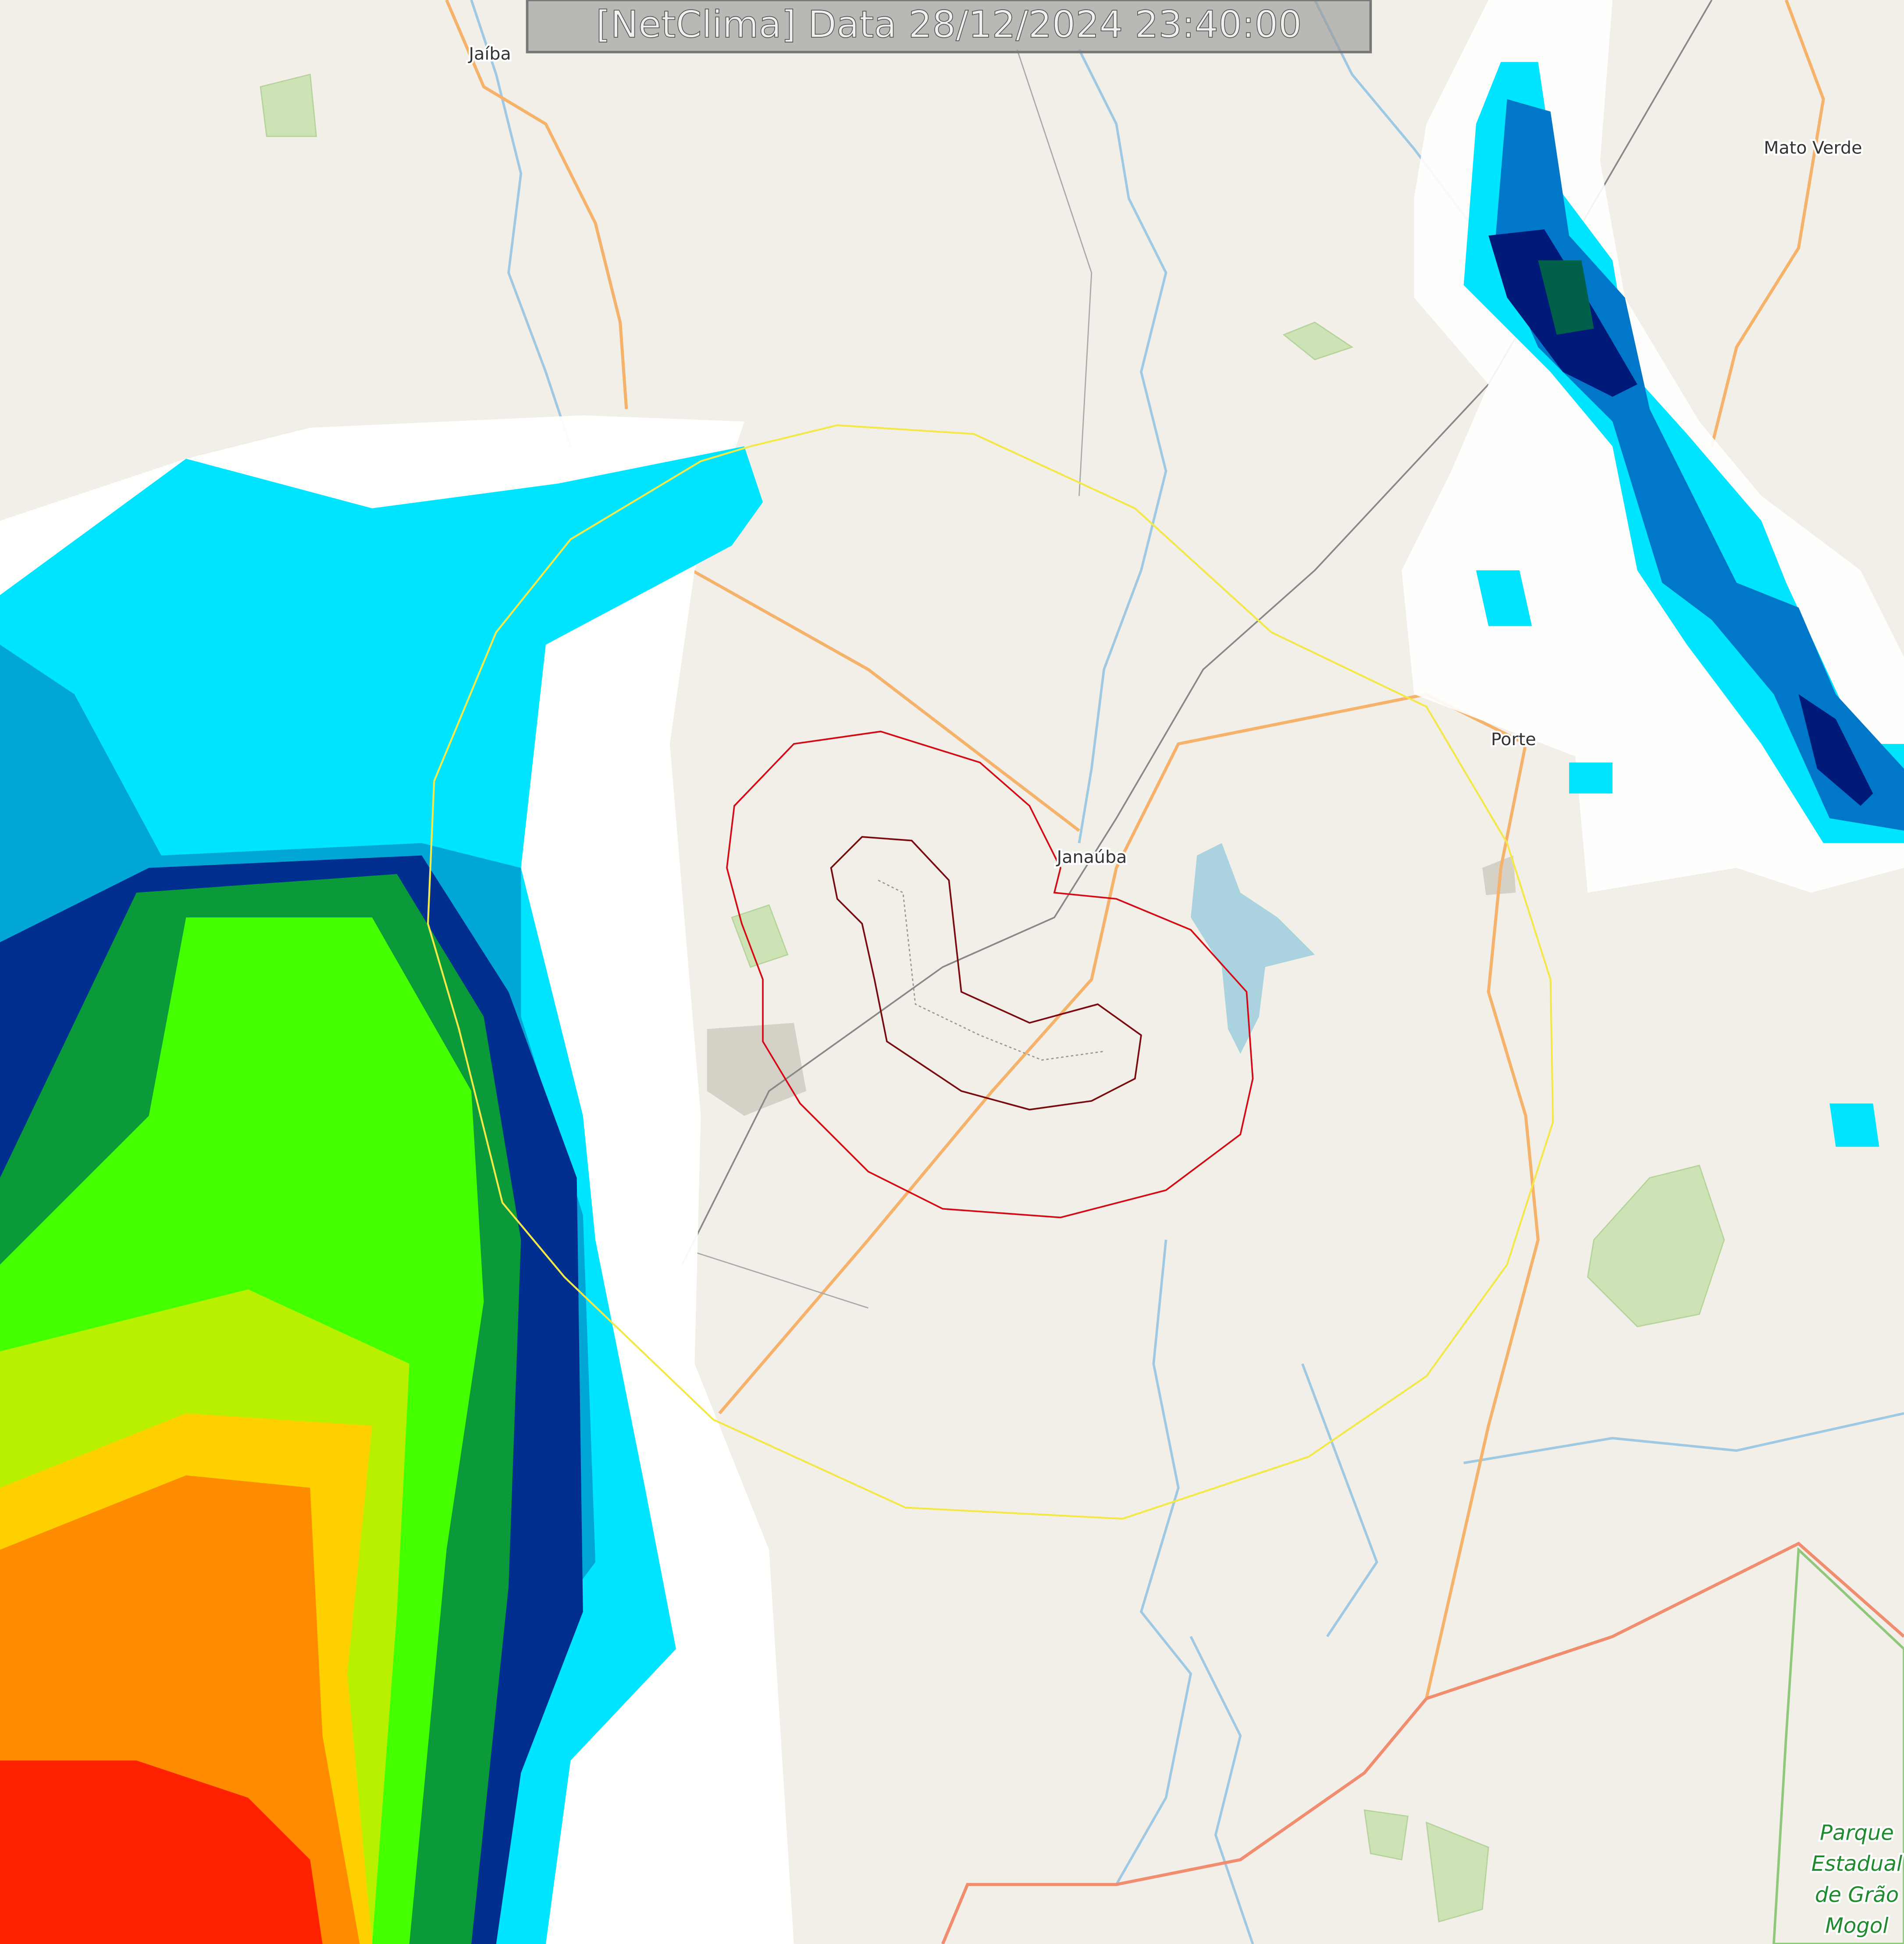 This screenshot has width=1904, height=1944. Describe the element at coordinates (1857, 1926) in the screenshot. I see `park-label-line: Mogol` at that location.